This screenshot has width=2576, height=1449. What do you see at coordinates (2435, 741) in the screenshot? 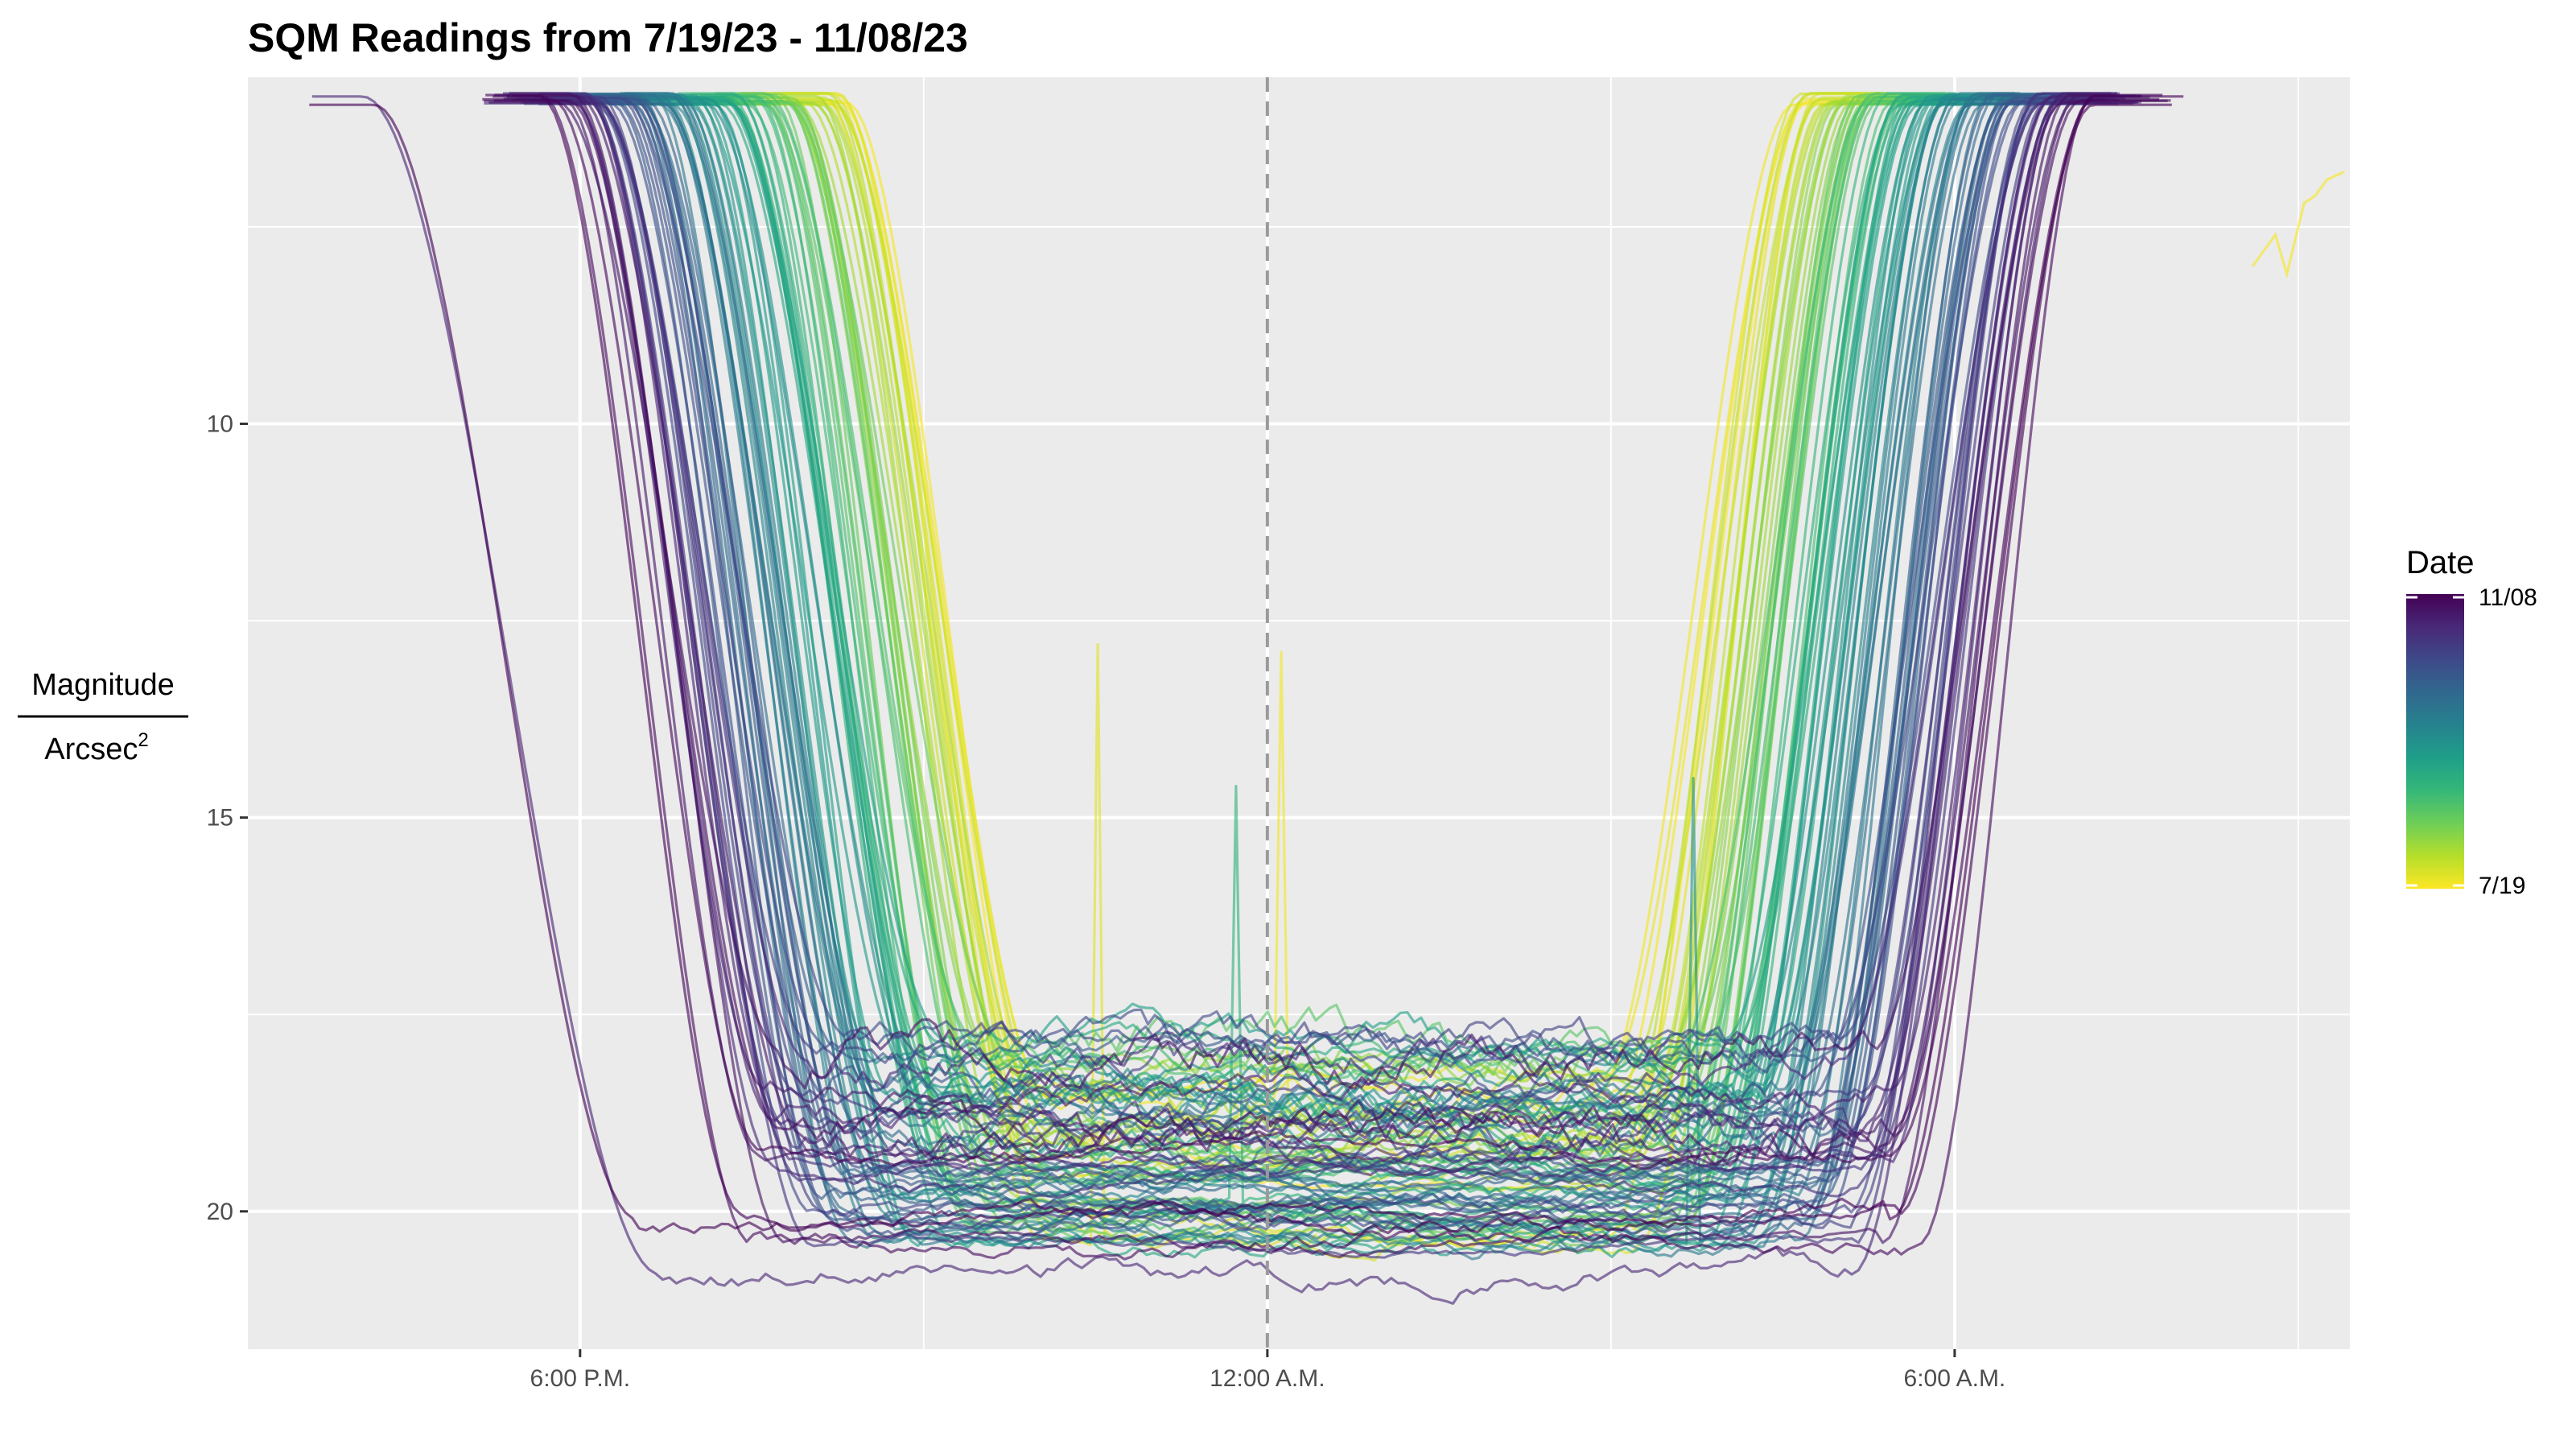
I see `colorbar` at bounding box center [2435, 741].